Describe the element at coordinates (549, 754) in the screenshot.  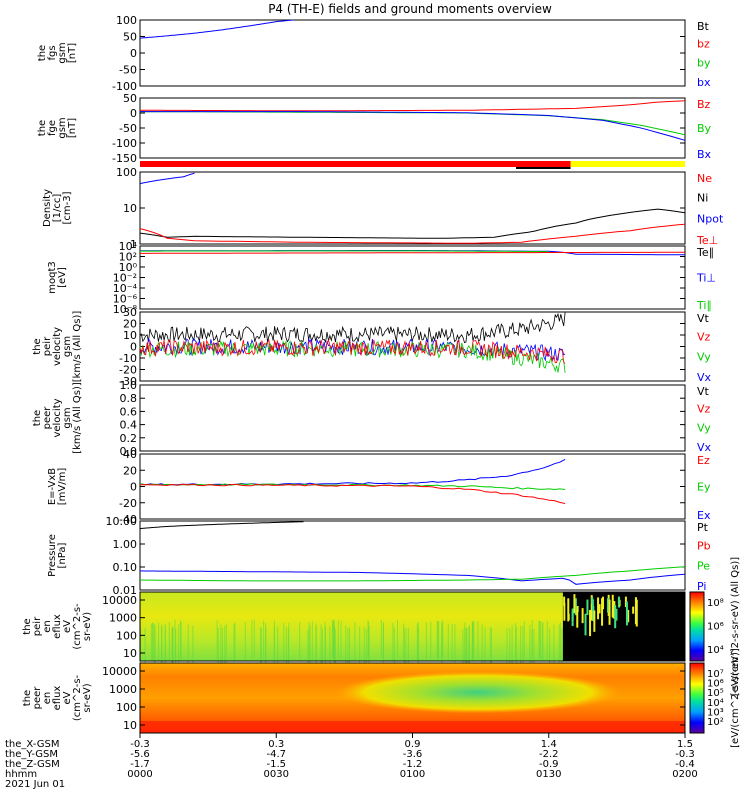
I see `x-row-value: -2.2` at that location.